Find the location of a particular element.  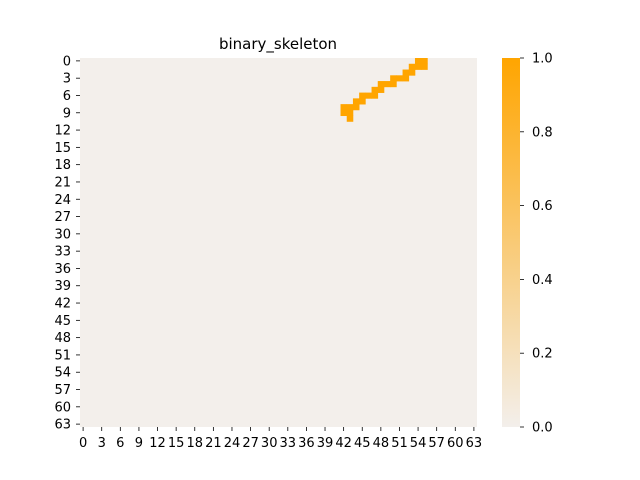

x-tick-label: 60 is located at coordinates (455, 443).